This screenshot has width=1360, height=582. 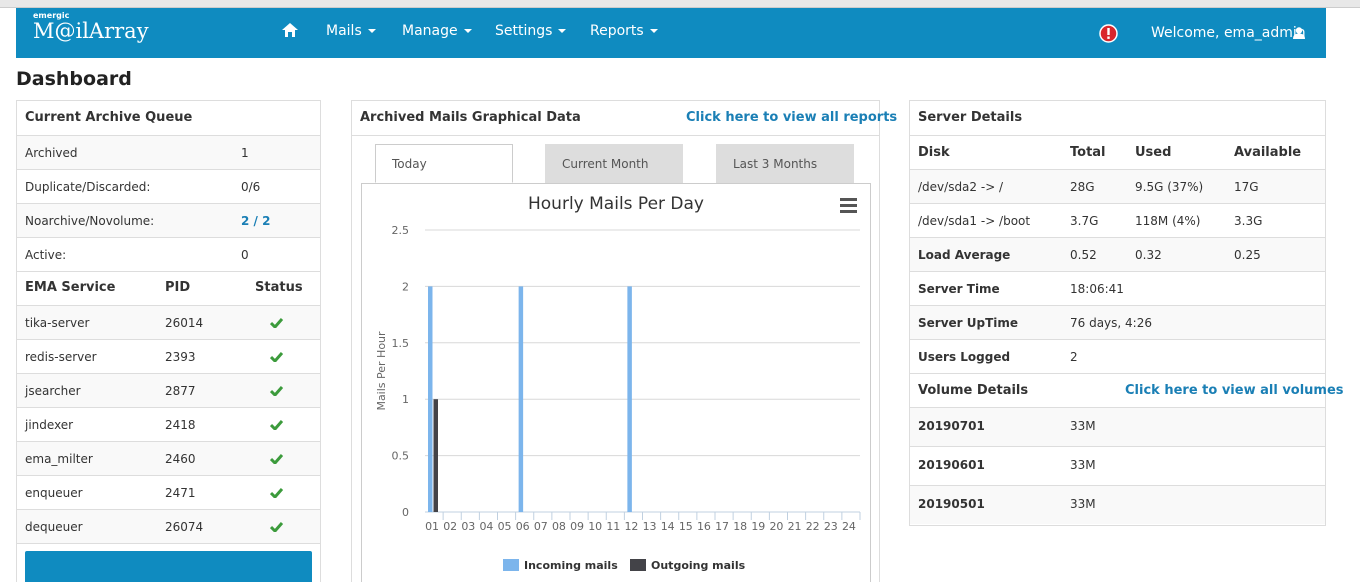 What do you see at coordinates (450, 526) in the screenshot?
I see `x-tick-label: 02` at bounding box center [450, 526].